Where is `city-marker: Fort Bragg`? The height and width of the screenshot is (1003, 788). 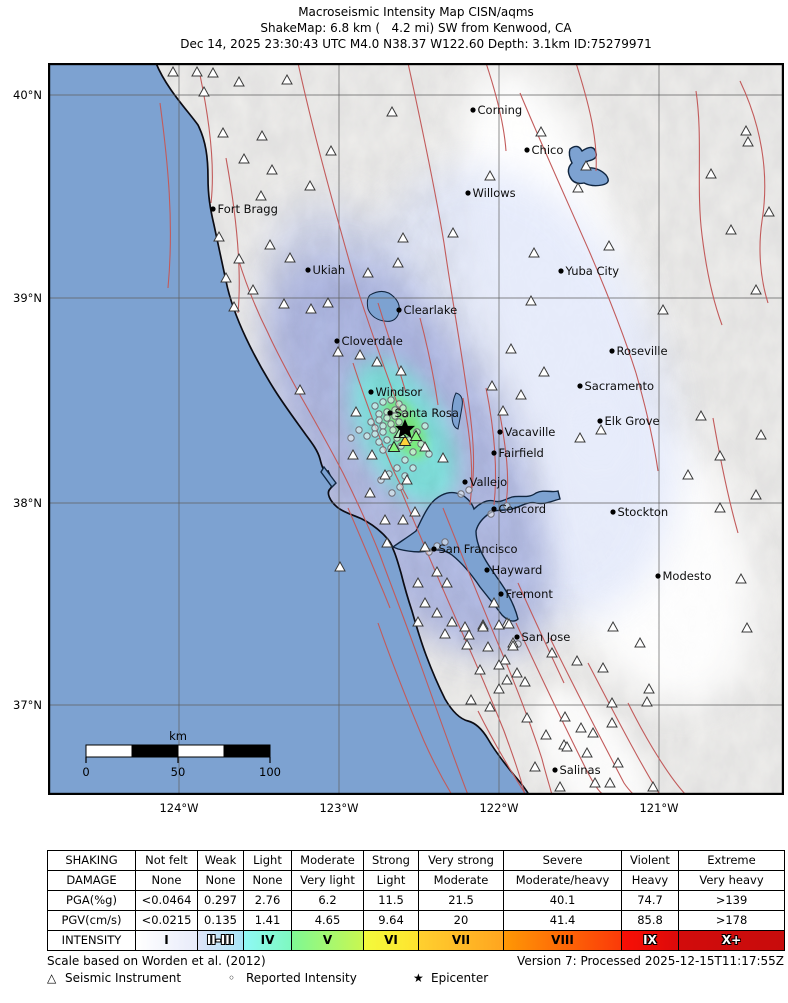
city-marker: Fort Bragg is located at coordinates (244, 209).